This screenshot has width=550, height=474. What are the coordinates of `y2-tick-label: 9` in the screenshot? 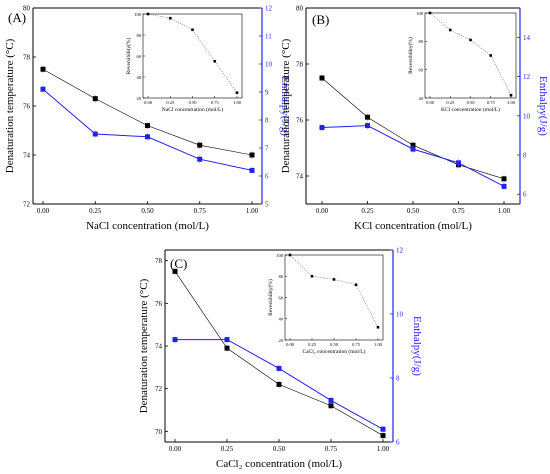 It's located at (267, 93).